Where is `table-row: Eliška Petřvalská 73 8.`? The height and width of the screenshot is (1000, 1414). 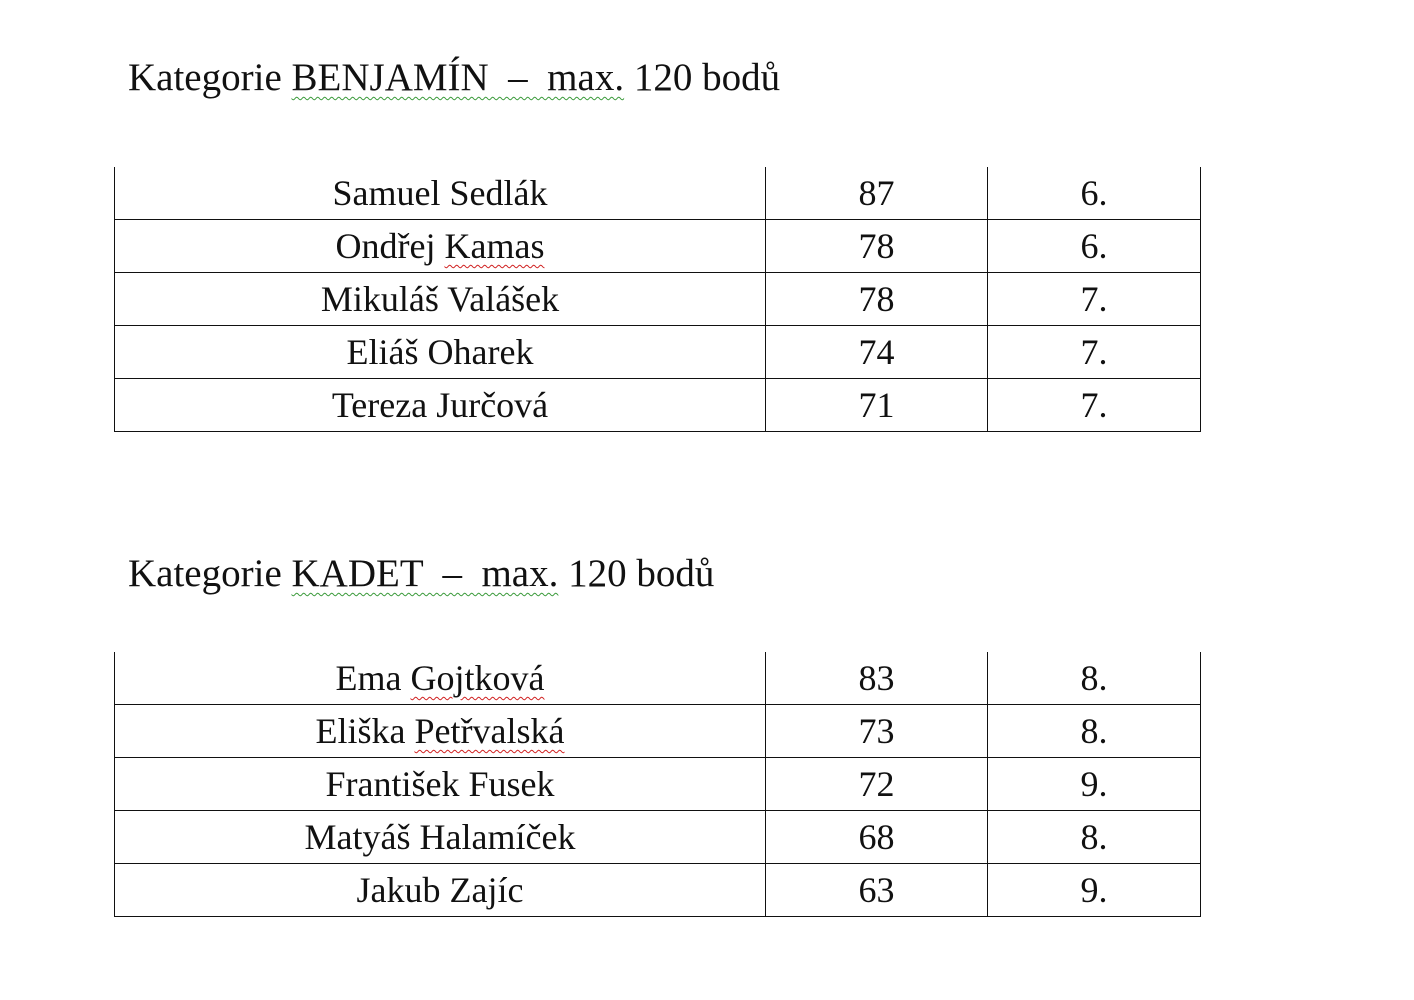
table-row: Eliška Petřvalská 73 8. is located at coordinates (657, 731).